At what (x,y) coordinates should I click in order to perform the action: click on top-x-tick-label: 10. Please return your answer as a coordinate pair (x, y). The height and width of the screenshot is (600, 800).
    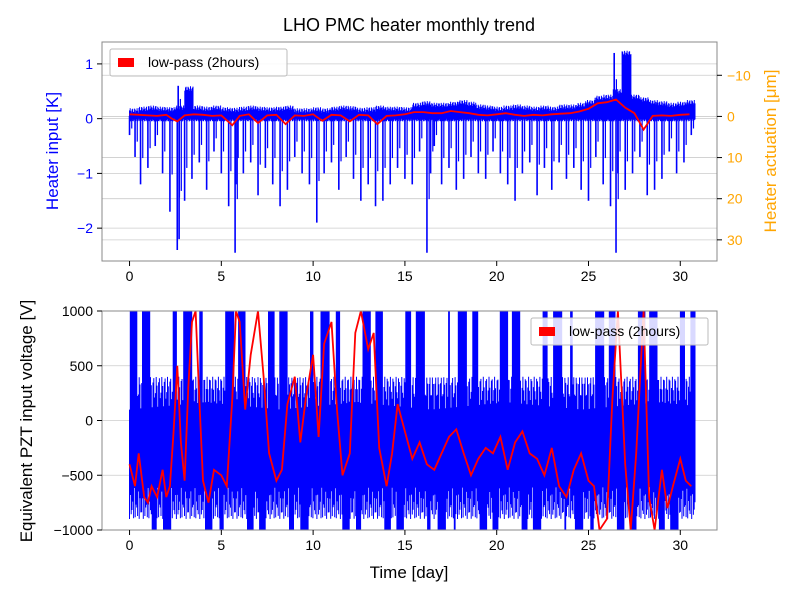
    Looking at the image, I should click on (313, 276).